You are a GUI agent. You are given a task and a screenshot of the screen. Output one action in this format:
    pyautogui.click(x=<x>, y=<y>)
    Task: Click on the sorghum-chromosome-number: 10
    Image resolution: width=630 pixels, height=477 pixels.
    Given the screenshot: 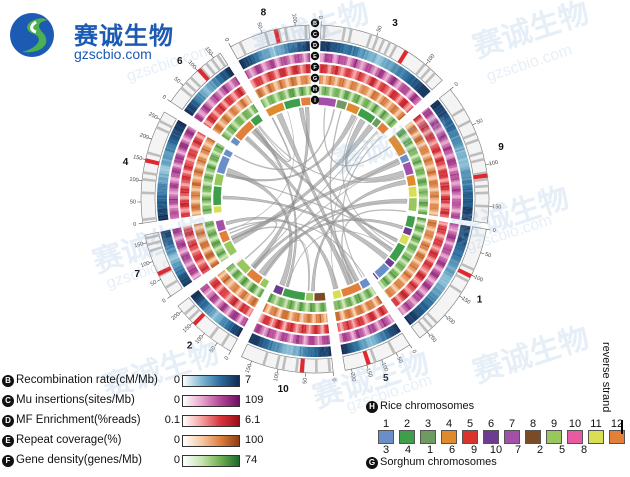 What is the action you would take?
    pyautogui.click(x=496, y=450)
    